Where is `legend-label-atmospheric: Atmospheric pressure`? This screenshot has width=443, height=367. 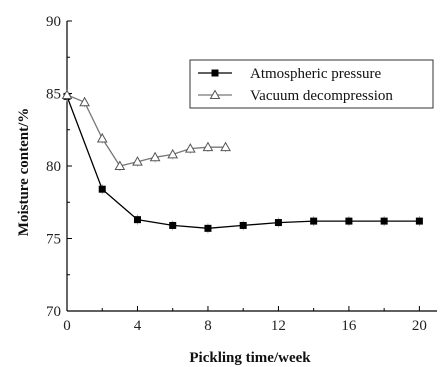
legend-label-atmospheric: Atmospheric pressure is located at coordinates (316, 74).